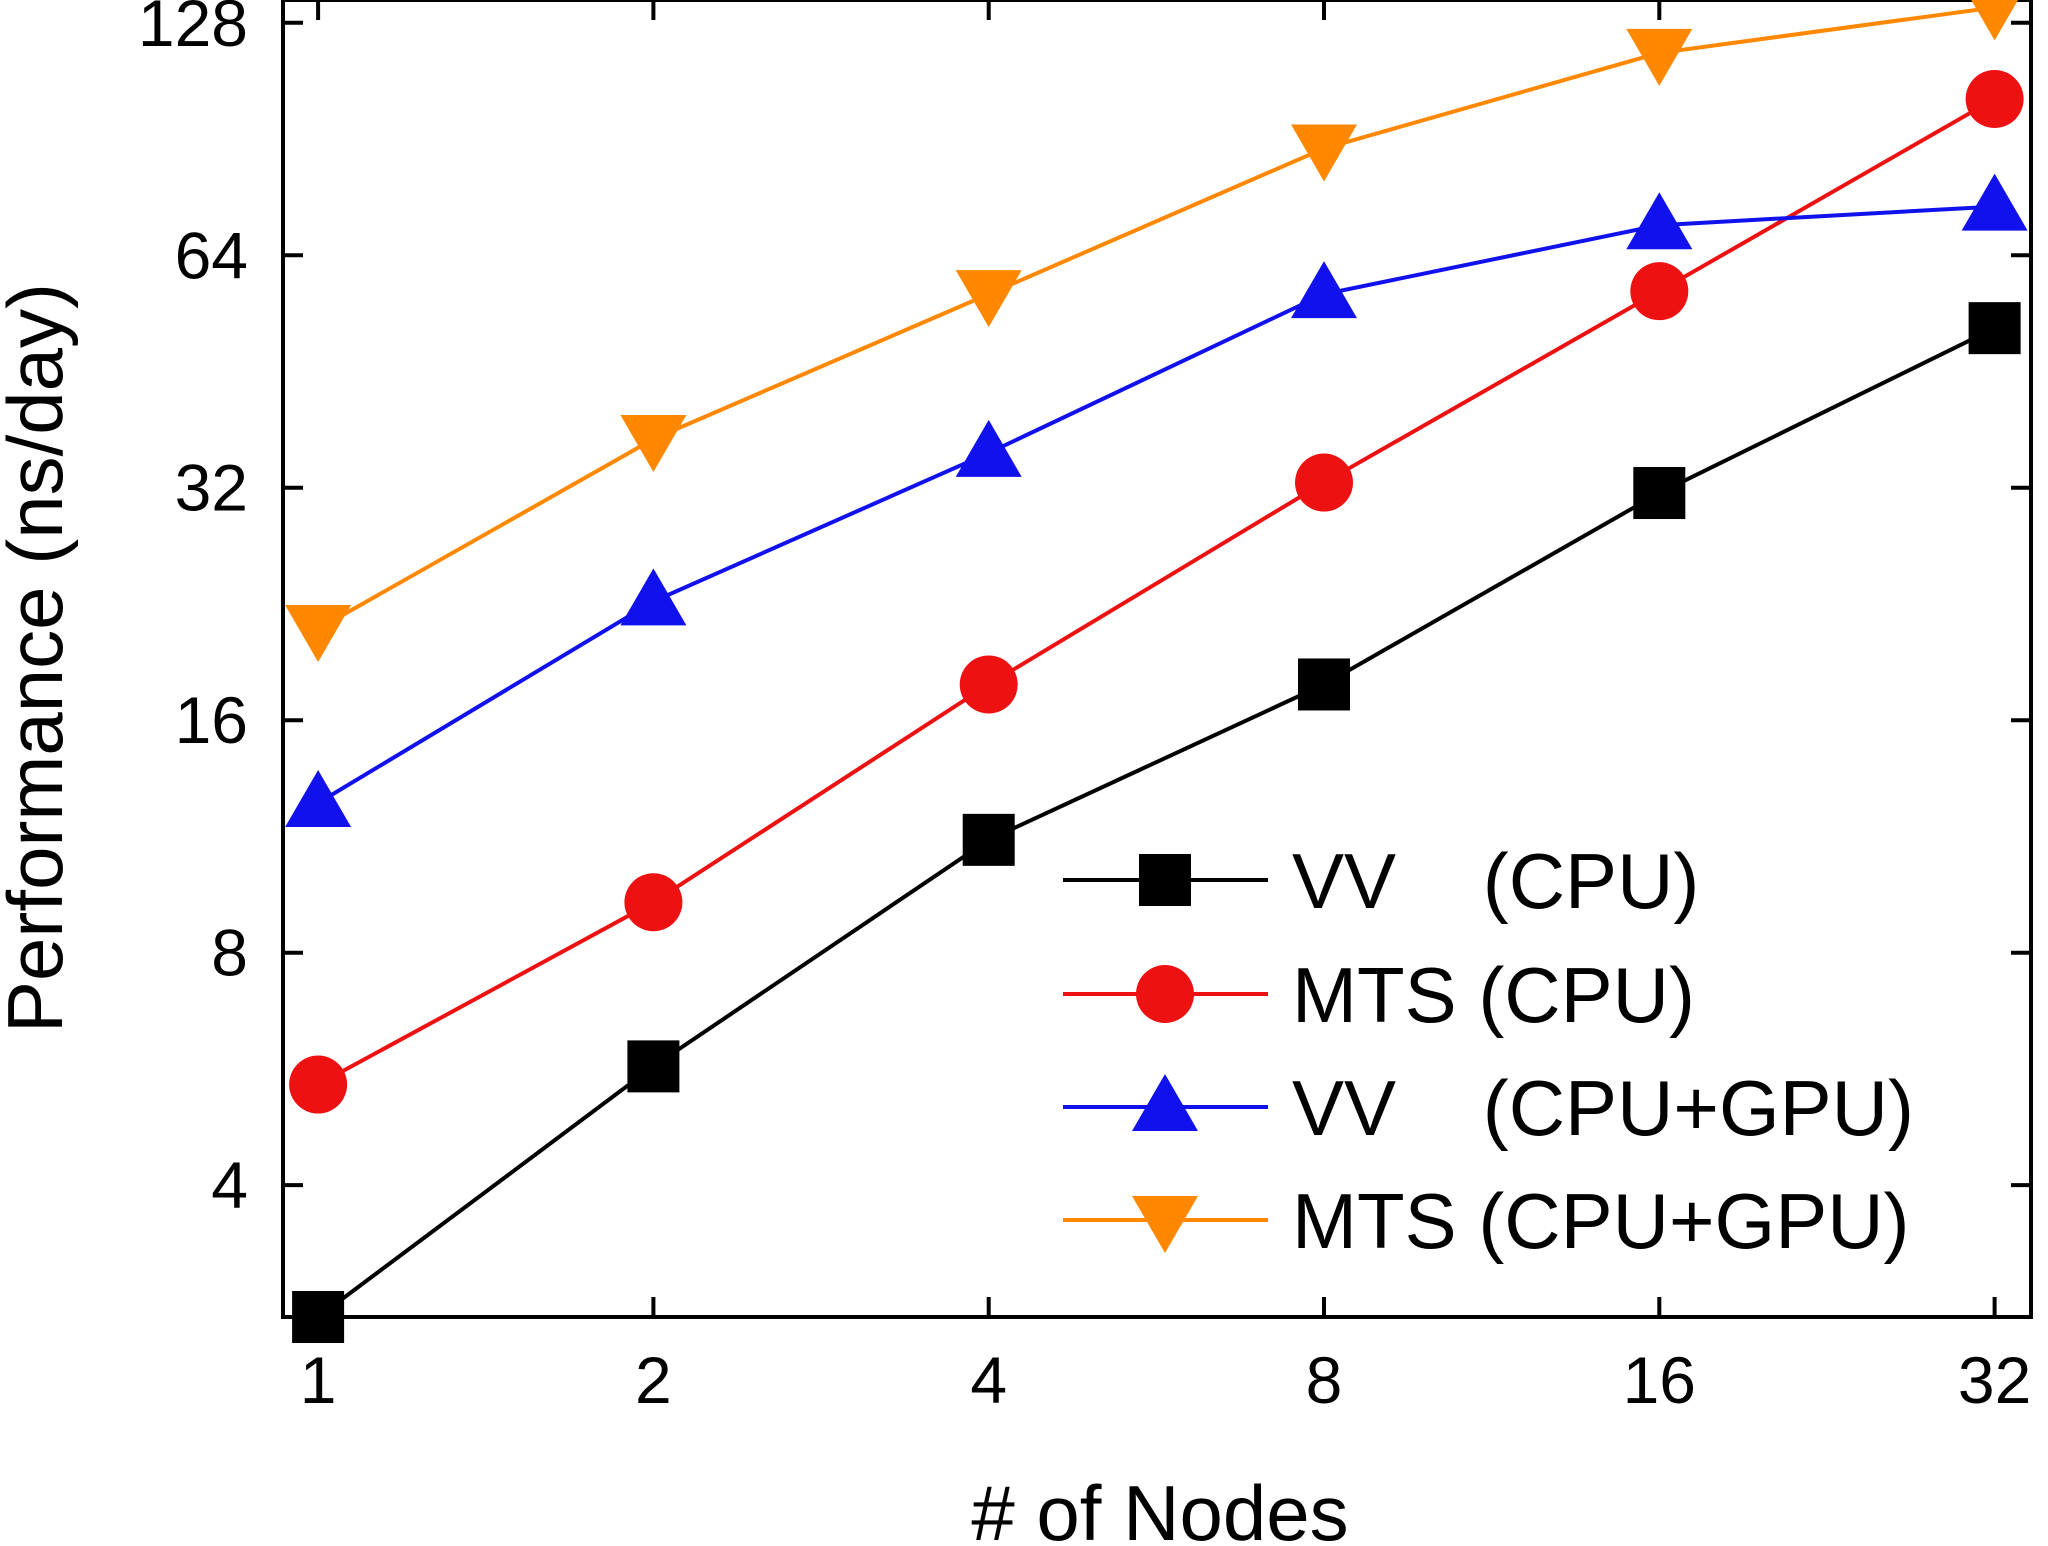 The image size is (2048, 1546). Describe the element at coordinates (229, 1185) in the screenshot. I see `y-tick-label: 4` at that location.